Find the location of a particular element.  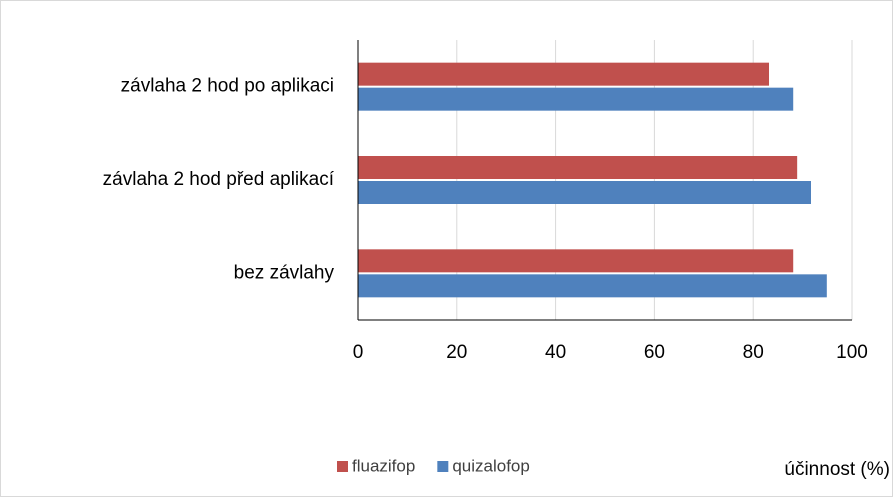

x-tick-label: 40 is located at coordinates (555, 352).